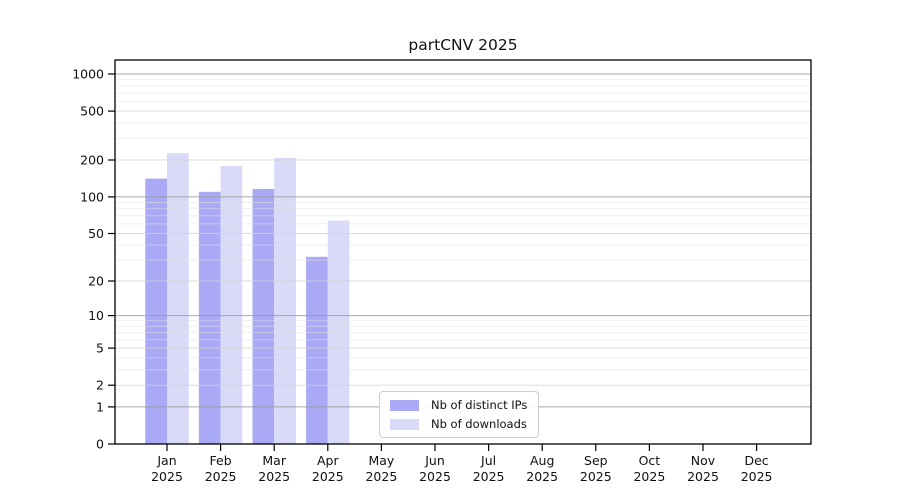 The height and width of the screenshot is (500, 900). I want to click on y-tick-label: 10, so click(96, 315).